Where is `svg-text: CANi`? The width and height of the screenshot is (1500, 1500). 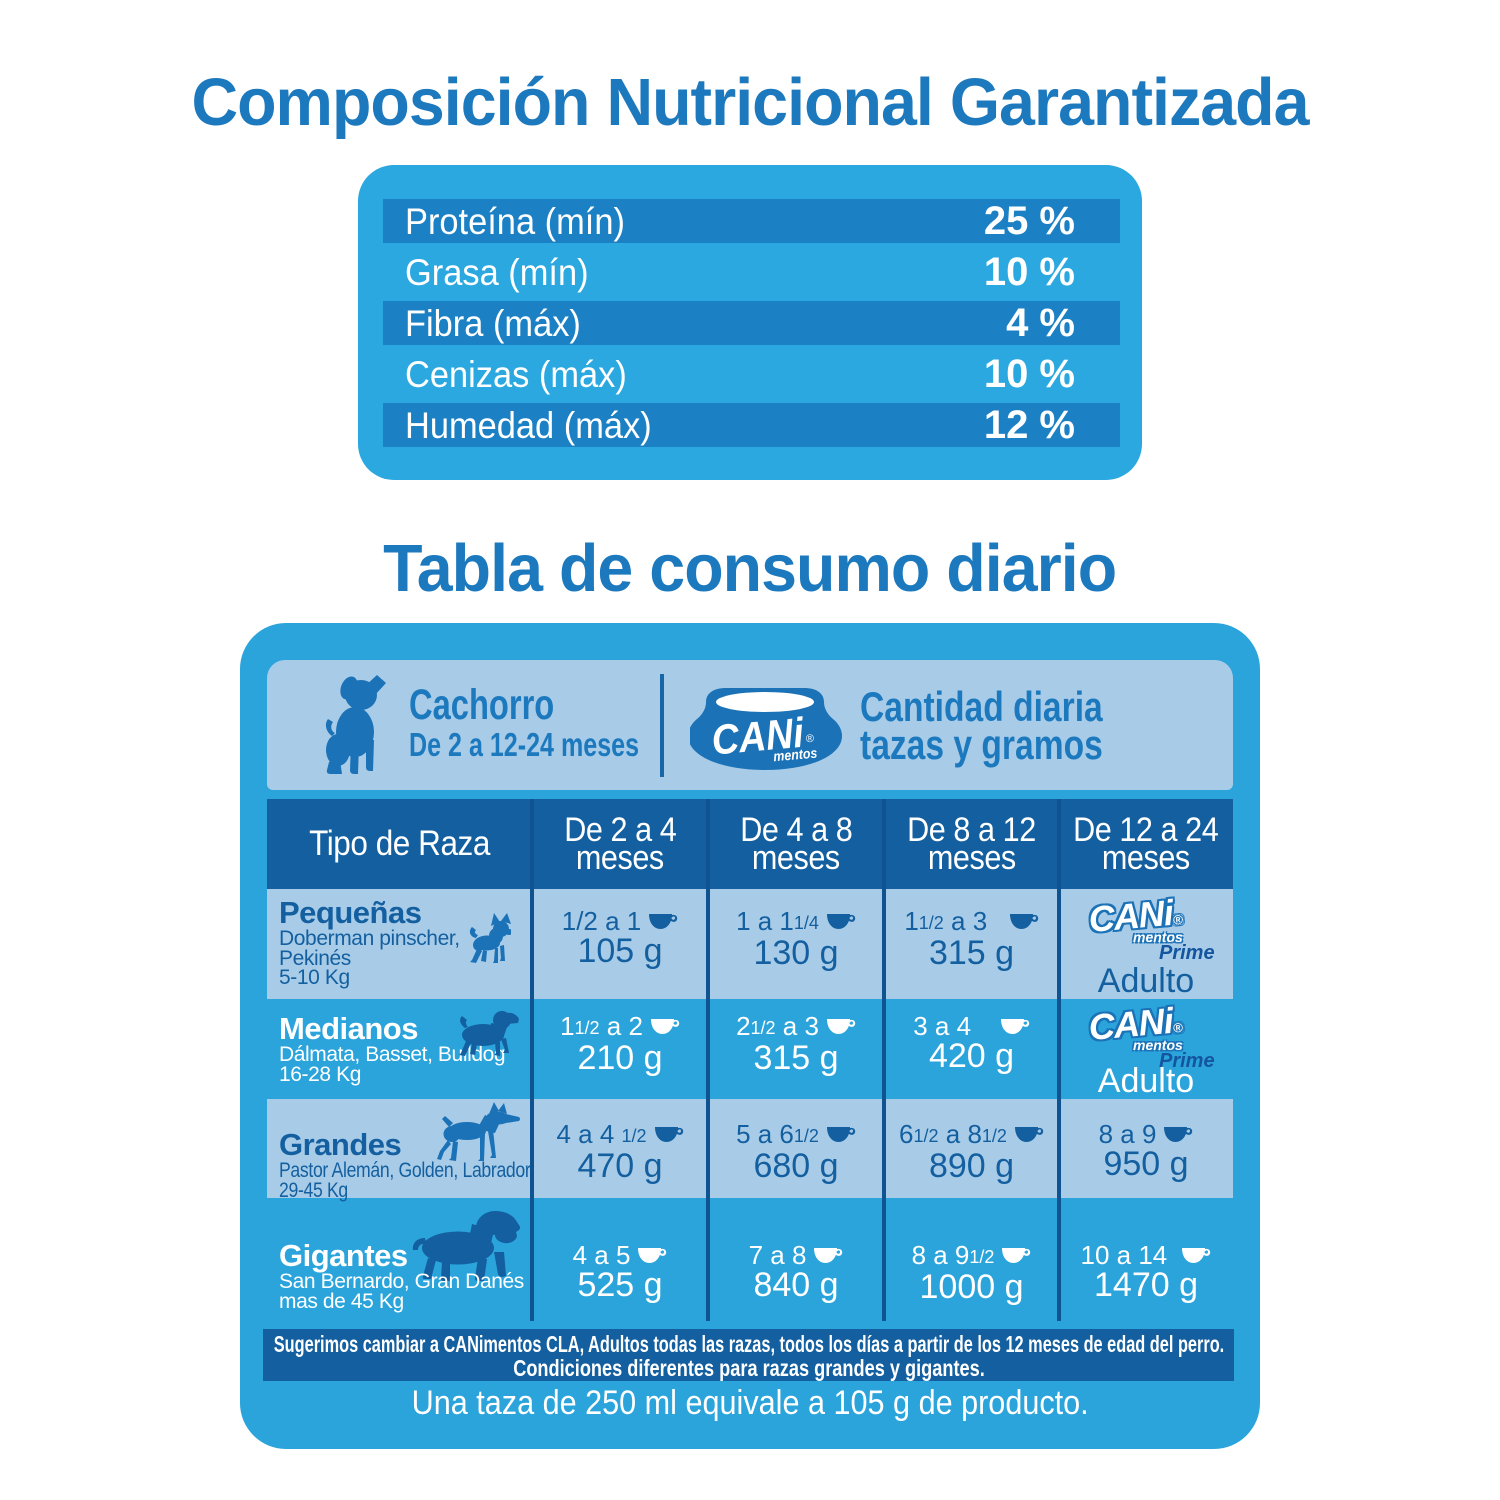 svg-text: CANi is located at coordinates (758, 736).